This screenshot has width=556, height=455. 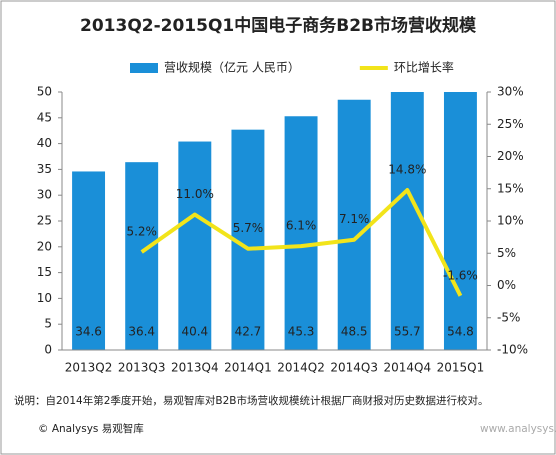 What do you see at coordinates (301, 226) in the screenshot?
I see `line-label: 6.1%` at bounding box center [301, 226].